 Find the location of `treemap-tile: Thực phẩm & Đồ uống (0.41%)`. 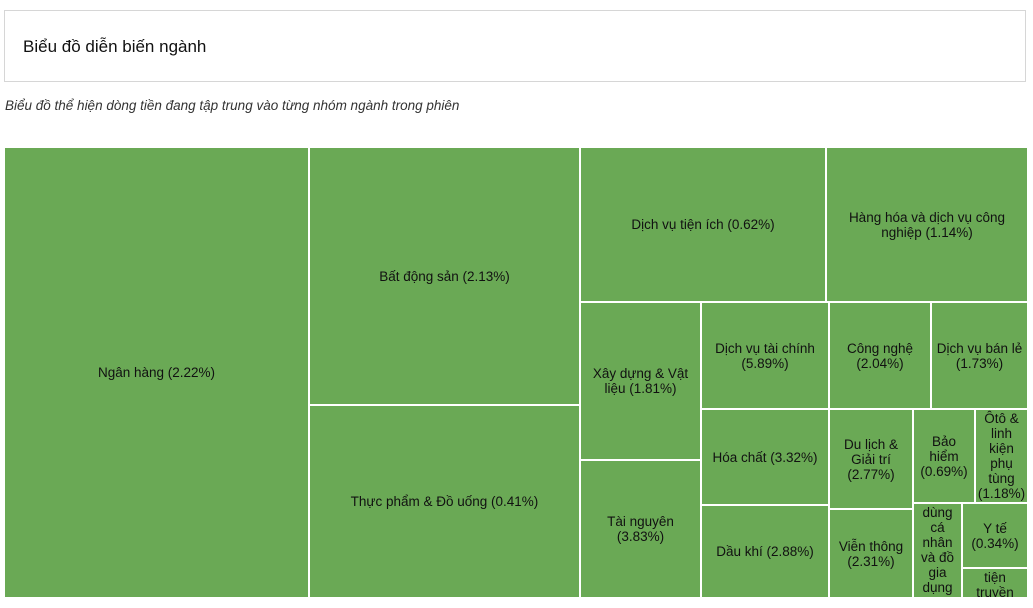

treemap-tile: Thực phẩm & Đồ uống (0.41%) is located at coordinates (444, 501).